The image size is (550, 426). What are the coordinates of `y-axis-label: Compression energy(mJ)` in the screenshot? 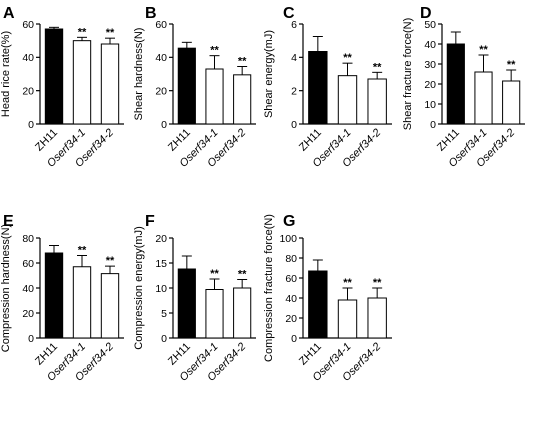 It's located at (139, 287).